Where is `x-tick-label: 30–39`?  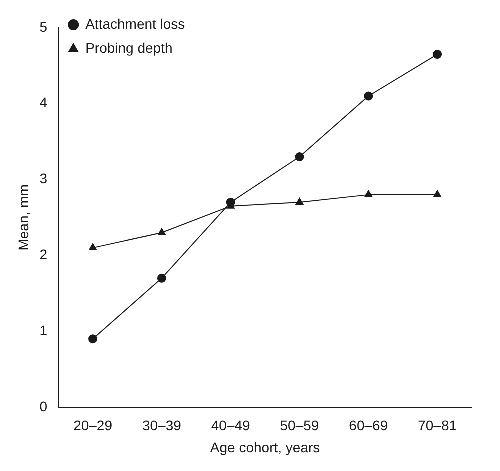 x-tick-label: 30–39 is located at coordinates (162, 426).